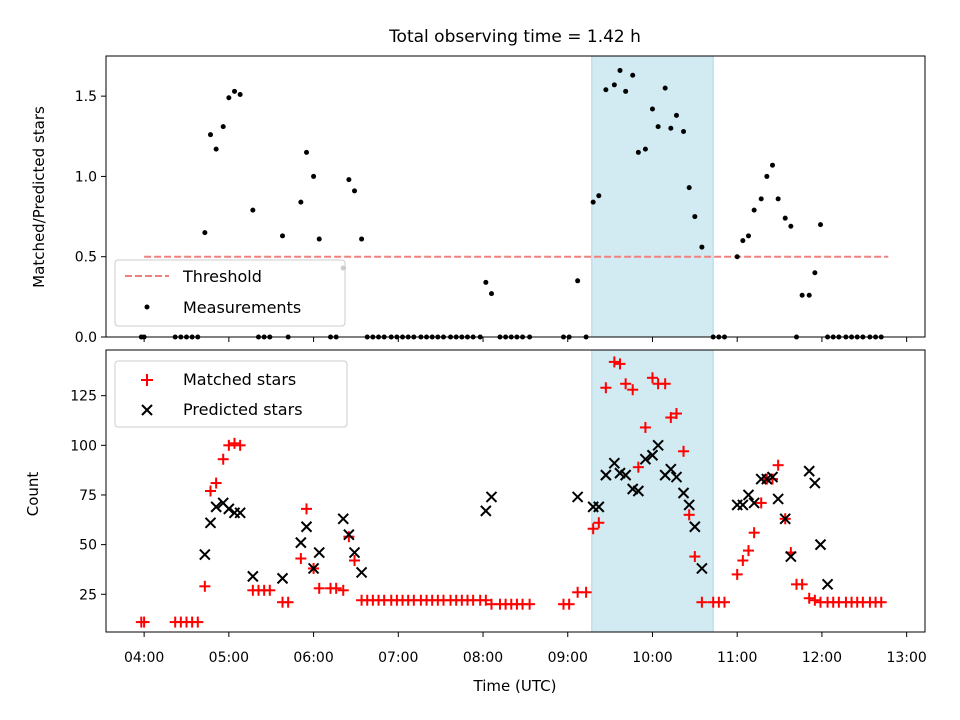 This screenshot has height=720, width=960. Describe the element at coordinates (313, 658) in the screenshot. I see `x-tick-label: 06:00` at that location.